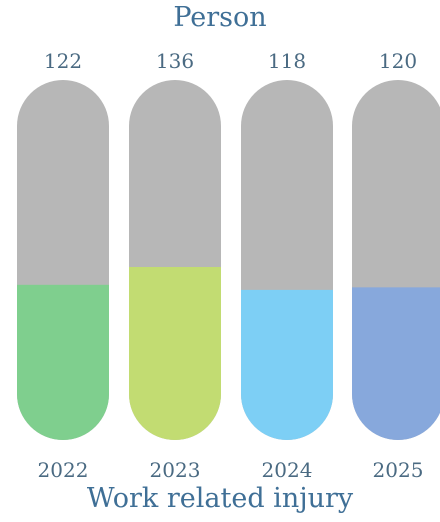 The height and width of the screenshot is (522, 440). I want to click on value-label: 118, so click(287, 61).